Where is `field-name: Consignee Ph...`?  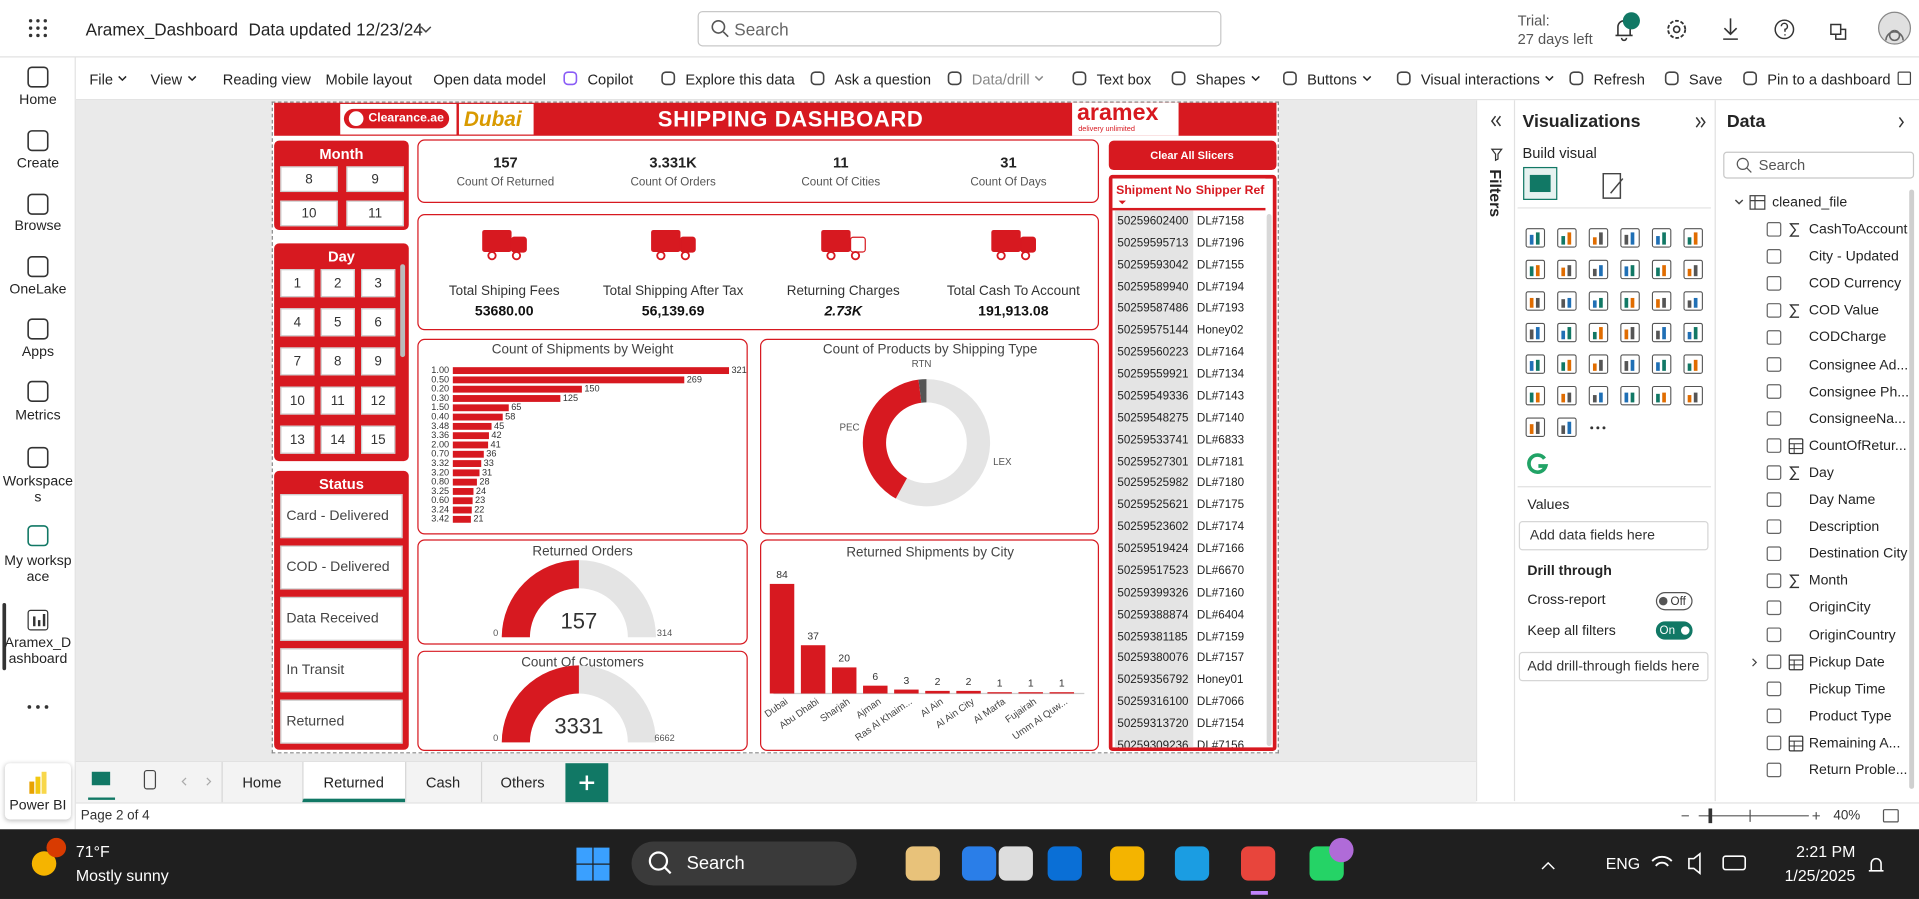
field-name: Consignee Ph... is located at coordinates (1859, 392).